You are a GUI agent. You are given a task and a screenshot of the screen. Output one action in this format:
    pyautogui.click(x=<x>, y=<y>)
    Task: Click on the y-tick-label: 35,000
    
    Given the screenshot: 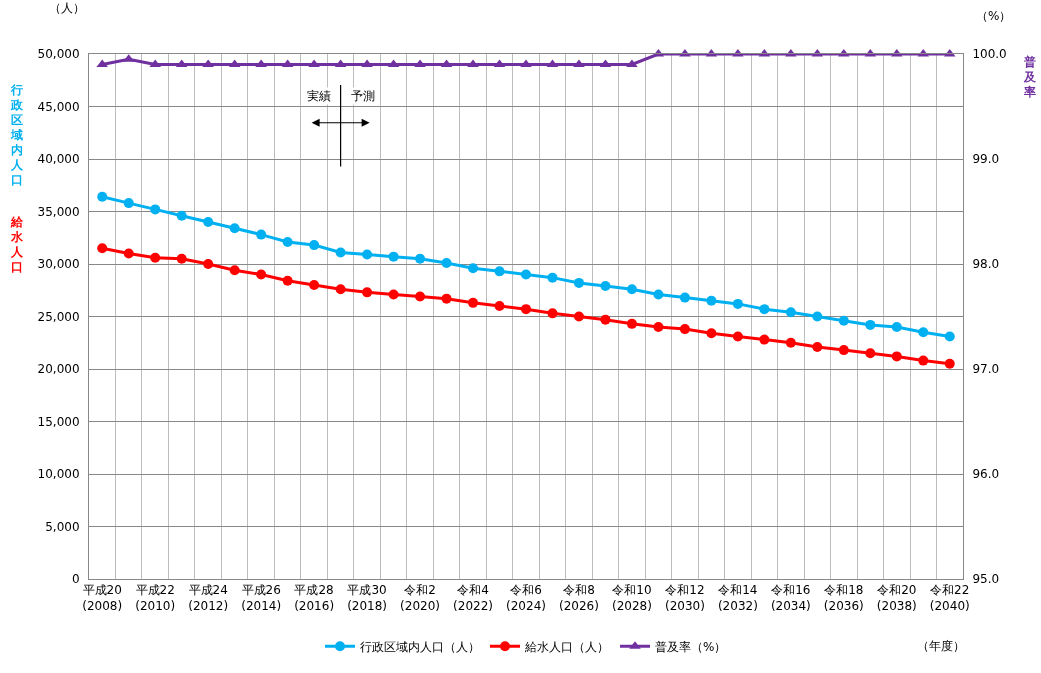 What is the action you would take?
    pyautogui.click(x=58, y=211)
    